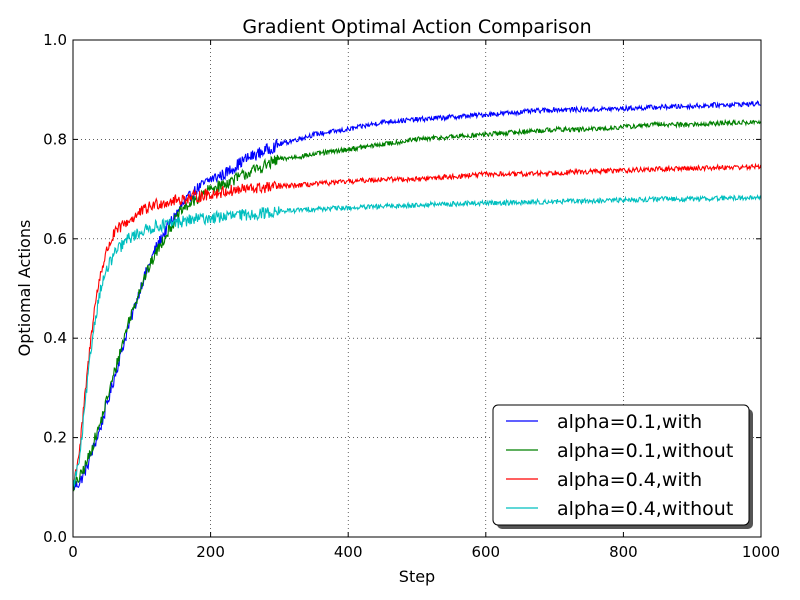  Describe the element at coordinates (416, 27) in the screenshot. I see `chart-title: Gradient Optimal Action Comparison` at that location.